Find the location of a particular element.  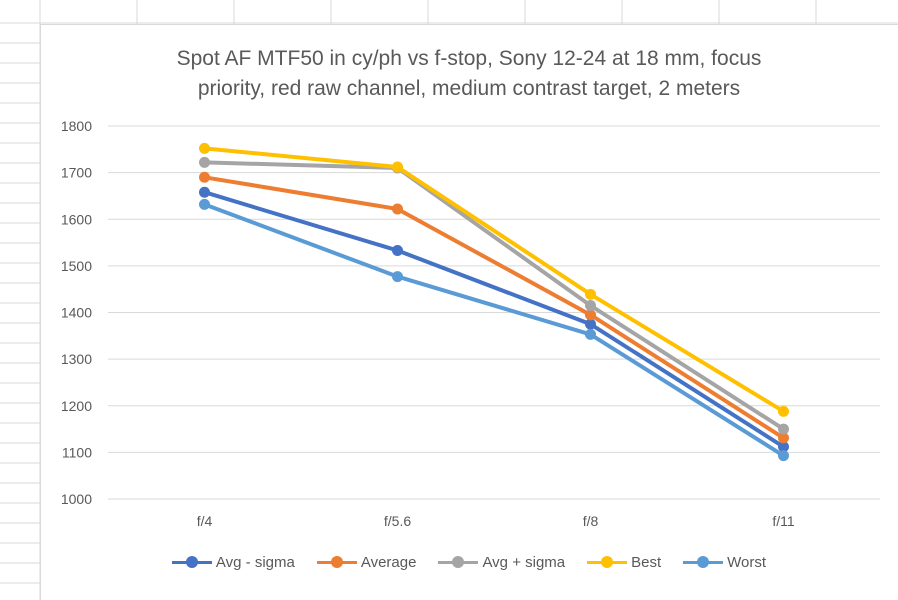

x-tick-label: f/4 is located at coordinates (205, 521).